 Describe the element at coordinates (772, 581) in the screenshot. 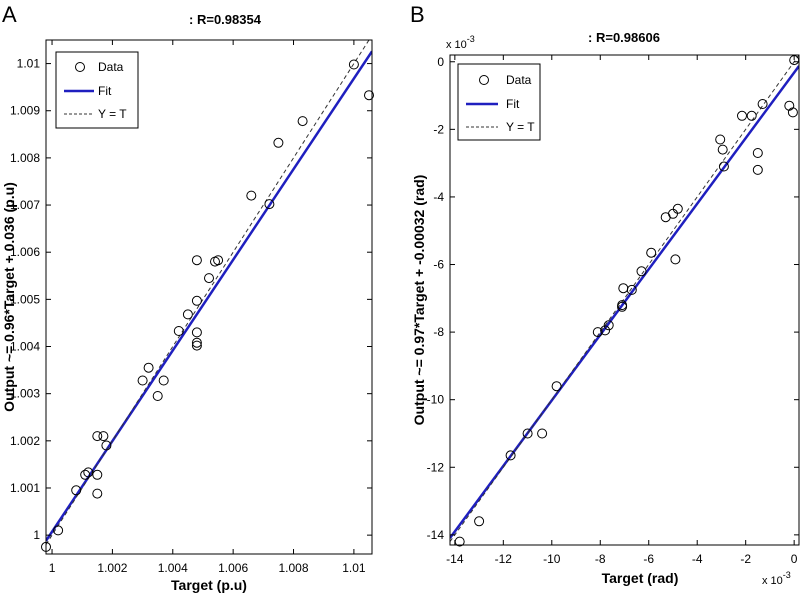

I see `panel-b-x-multiplier-base: x 10` at that location.